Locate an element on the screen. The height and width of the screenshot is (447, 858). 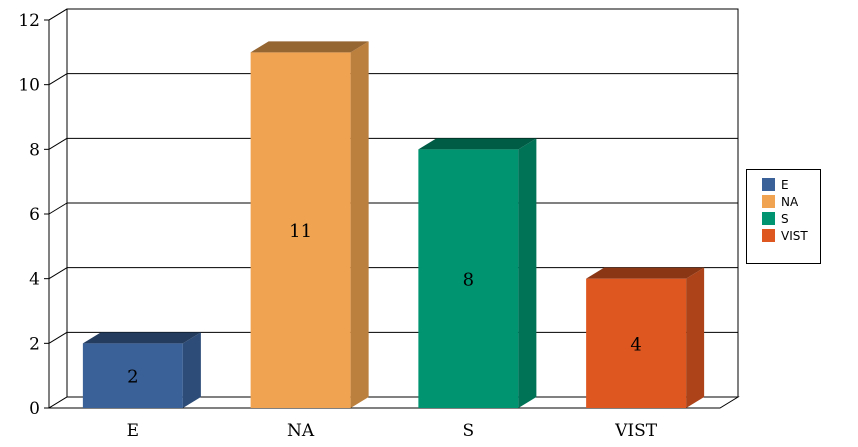
legend-item-e: E is located at coordinates (791, 184).